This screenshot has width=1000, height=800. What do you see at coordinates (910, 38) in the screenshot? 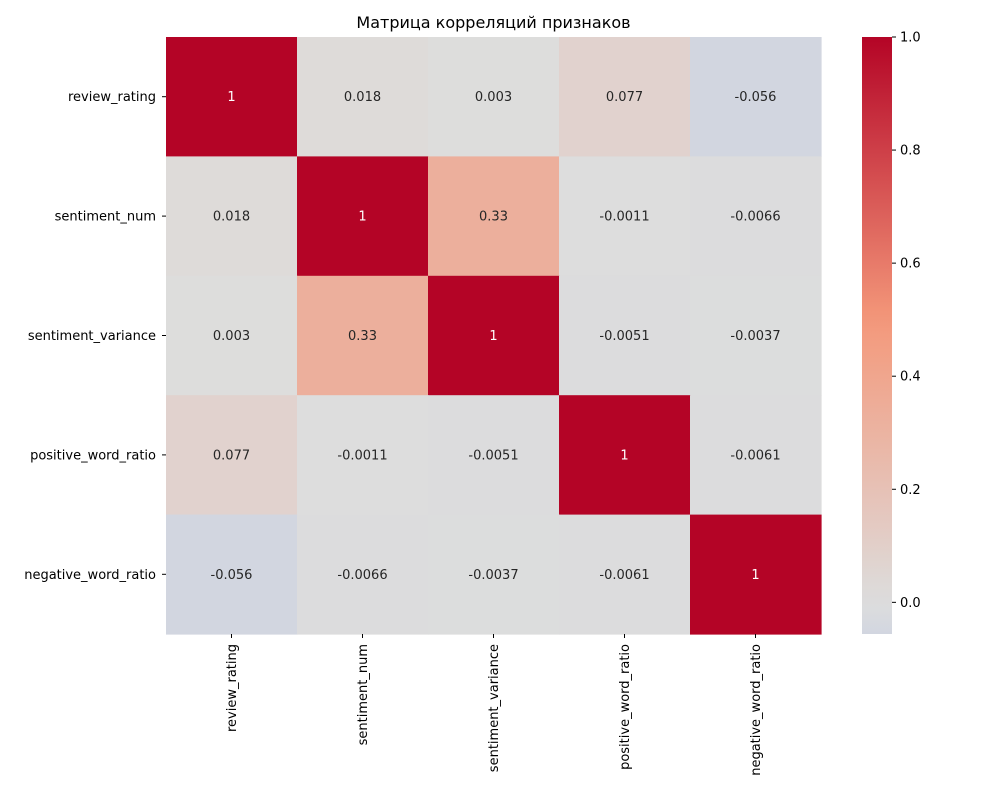
I see `colorbar-tick-label: 1.0` at bounding box center [910, 38].